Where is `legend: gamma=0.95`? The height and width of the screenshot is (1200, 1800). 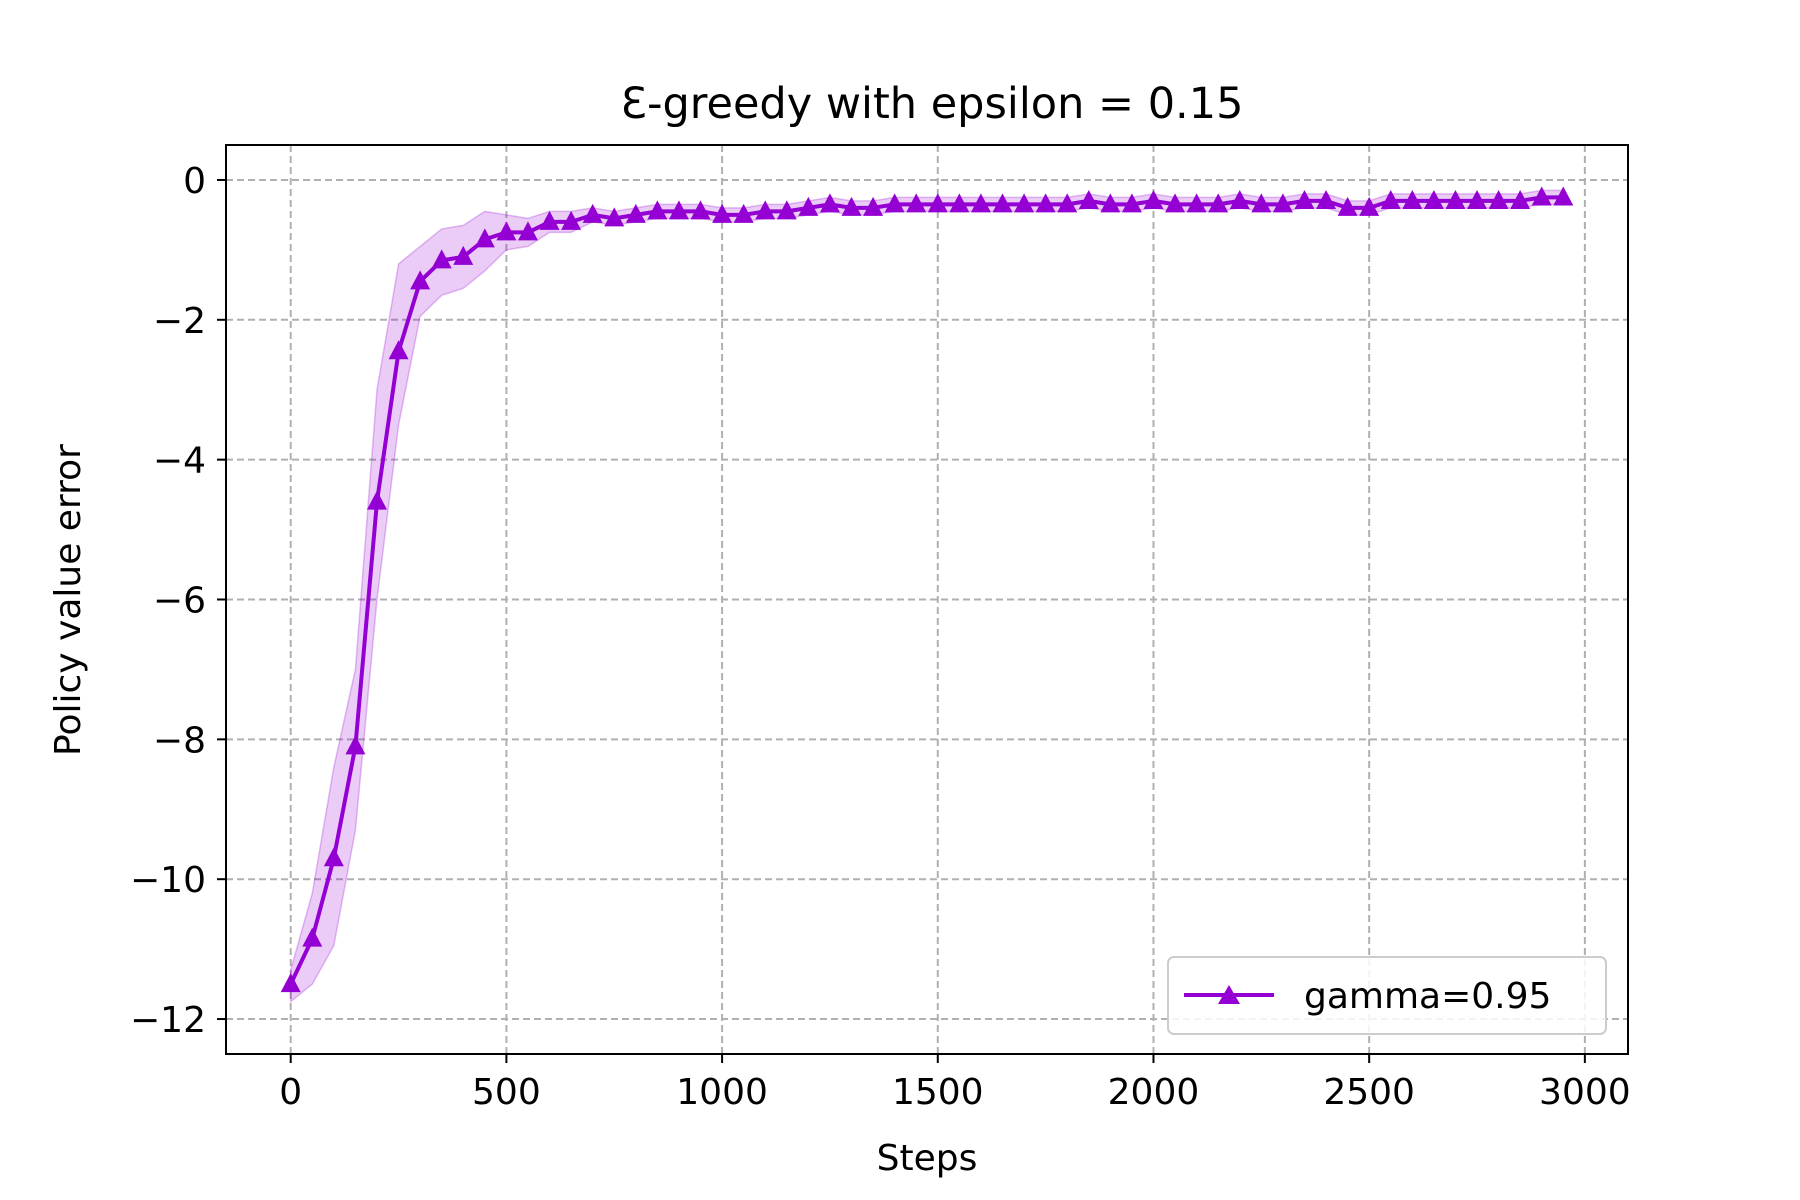 legend: gamma=0.95 is located at coordinates (1387, 995).